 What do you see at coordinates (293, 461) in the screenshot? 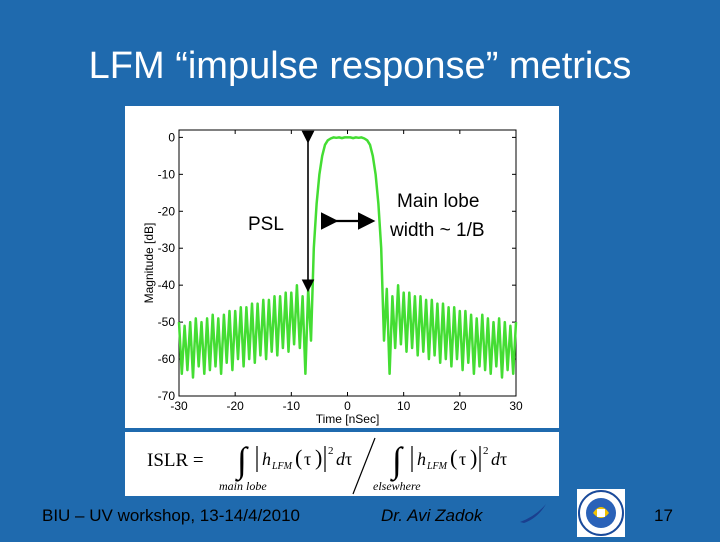
I see `numerator-integral: ∫ h LFM ( τ ) 2 d τ` at bounding box center [293, 461].